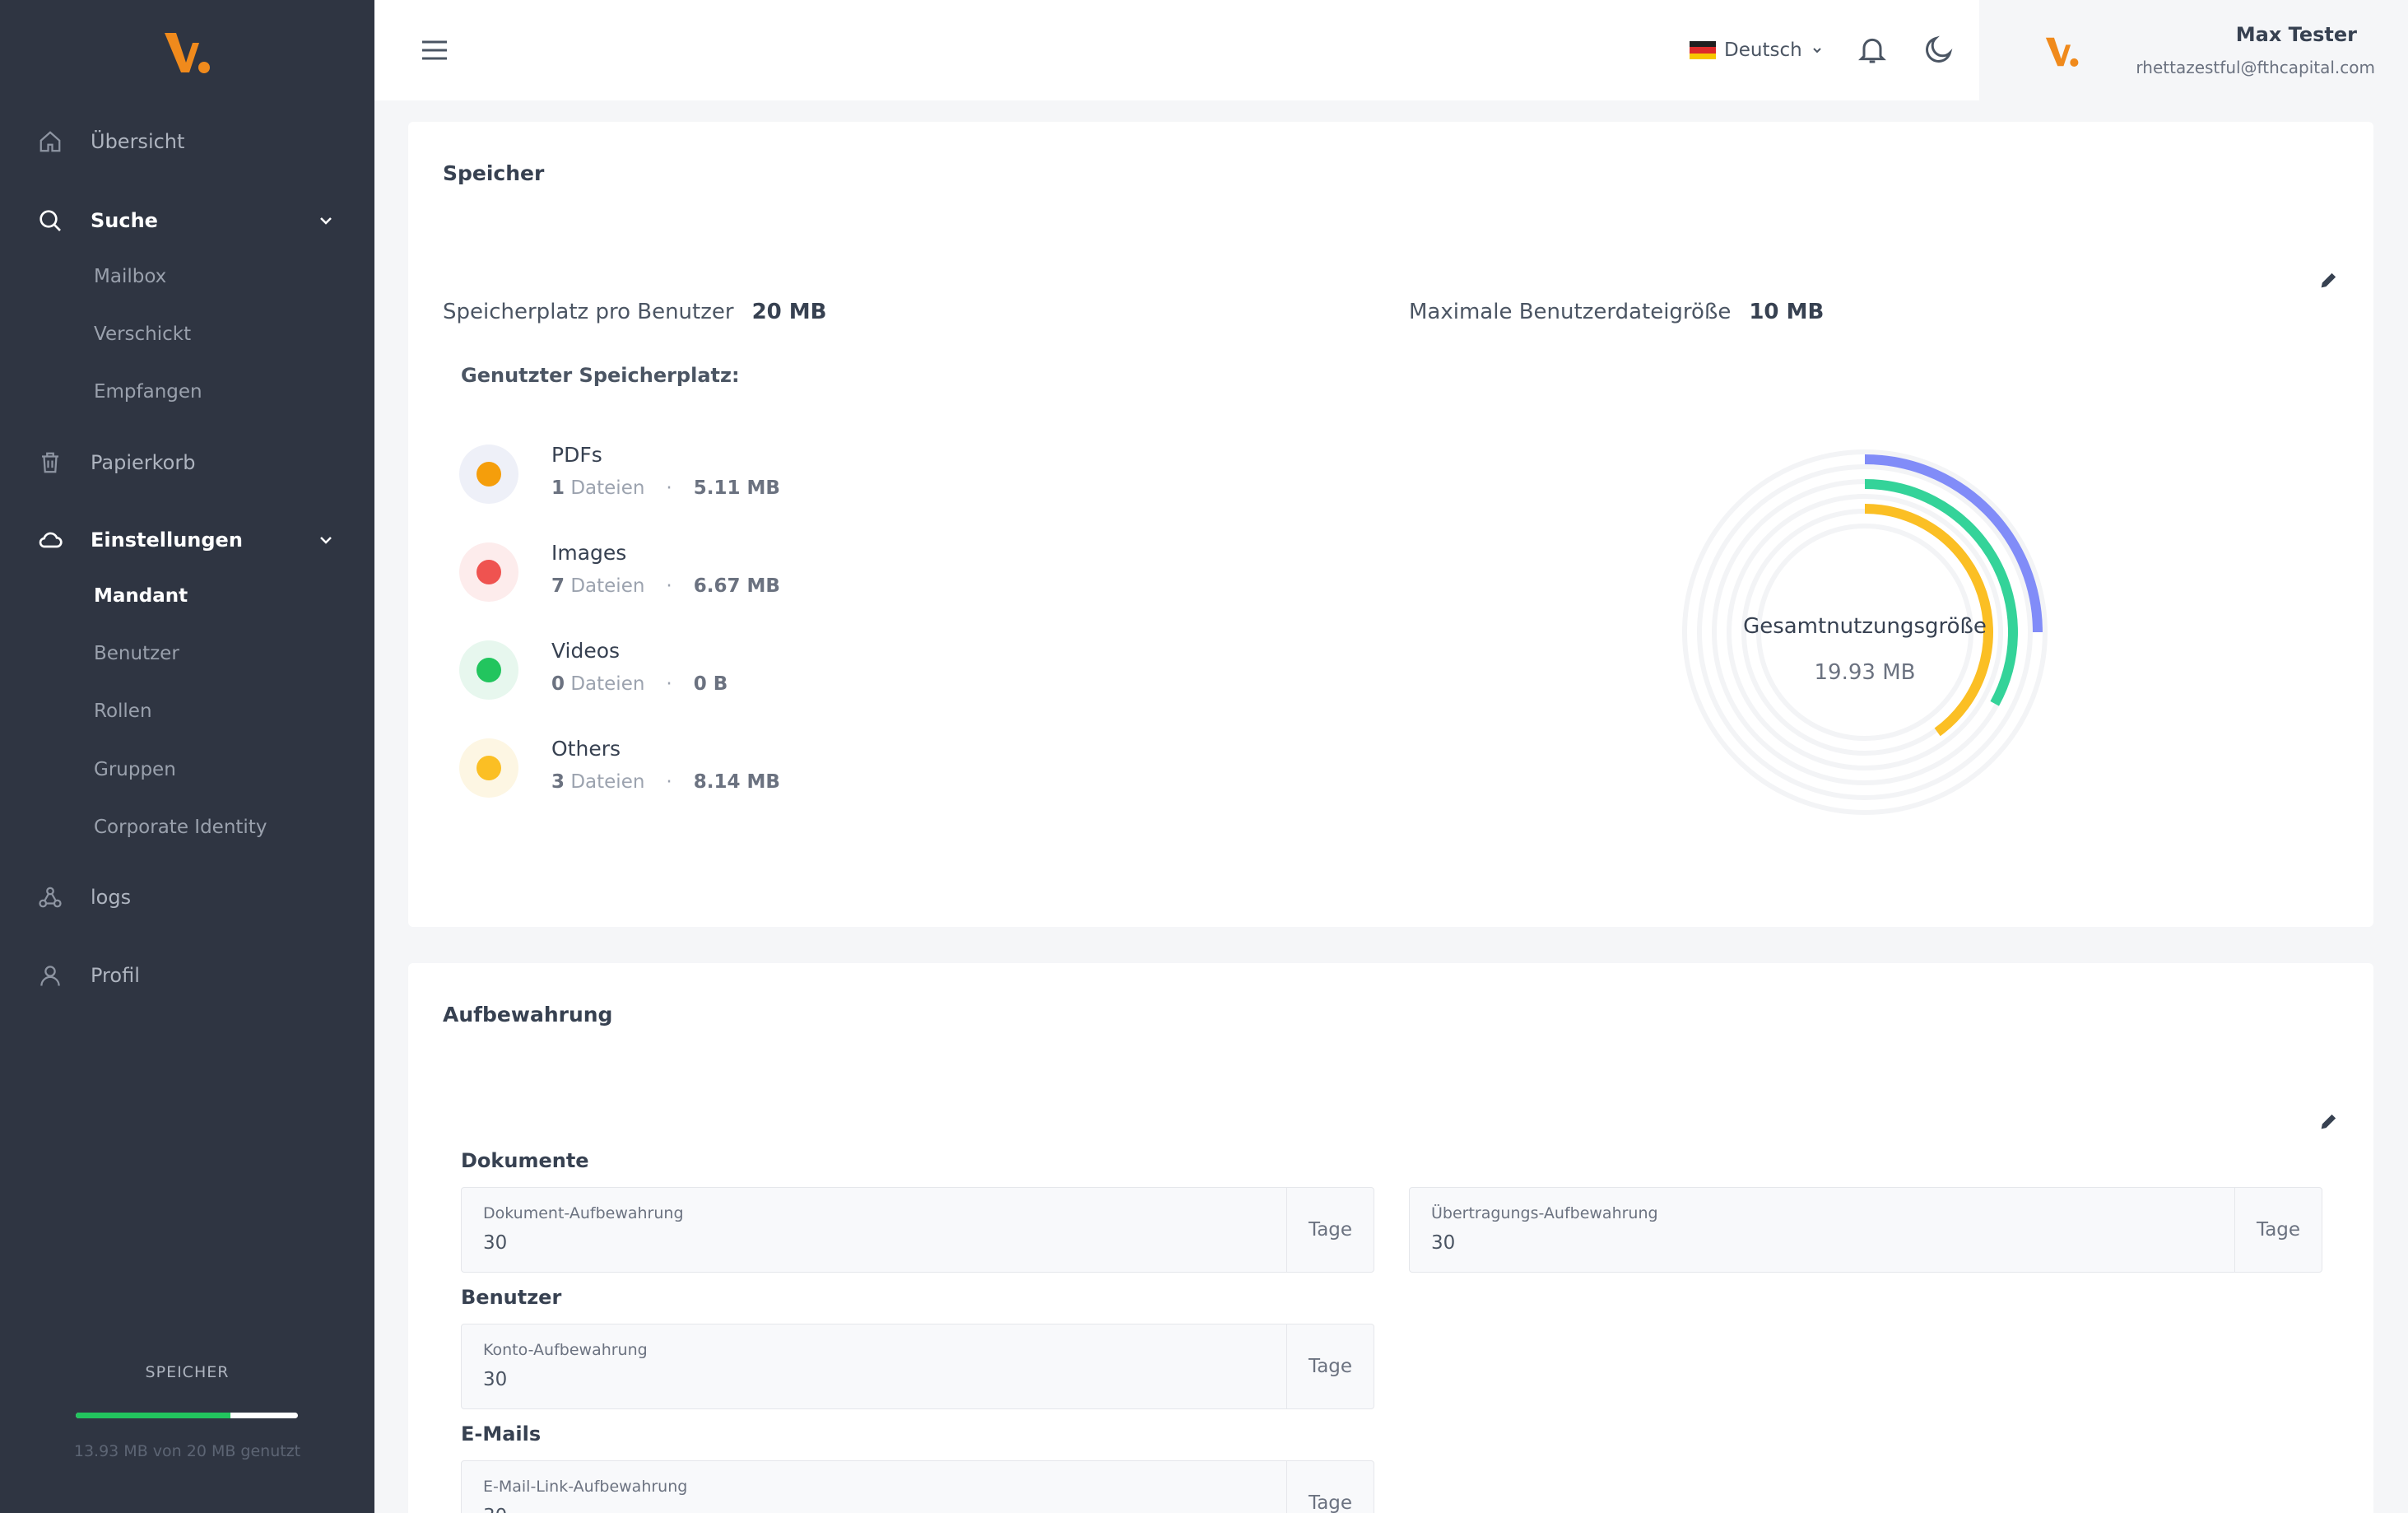  I want to click on konto-aufbewahrung-field: Konto-Aufbewahrung 30 Tage, so click(917, 1366).